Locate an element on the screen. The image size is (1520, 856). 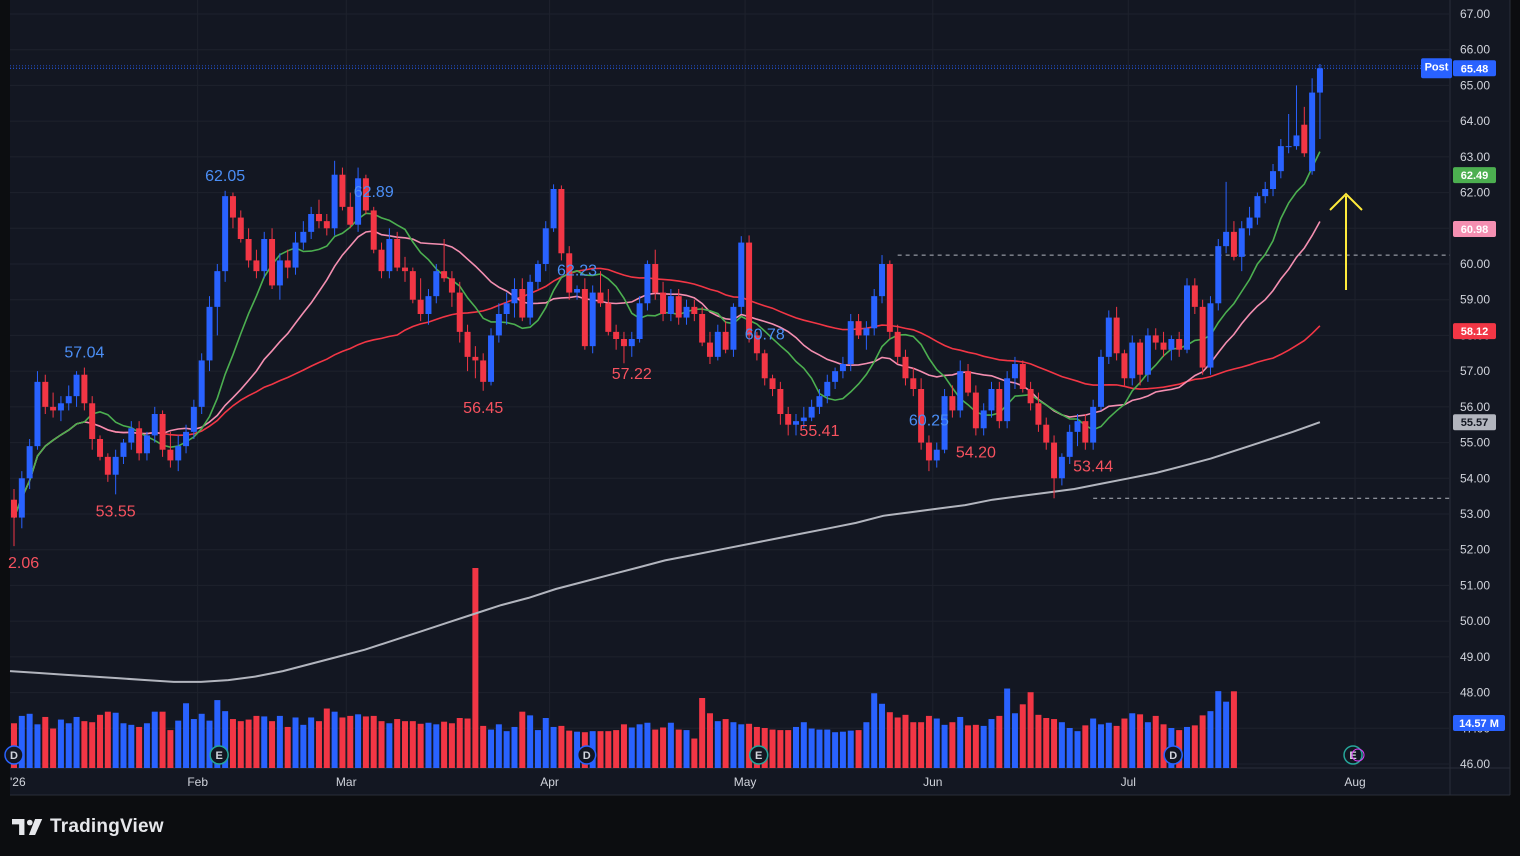
price-annotation: 56.45 is located at coordinates (483, 408).